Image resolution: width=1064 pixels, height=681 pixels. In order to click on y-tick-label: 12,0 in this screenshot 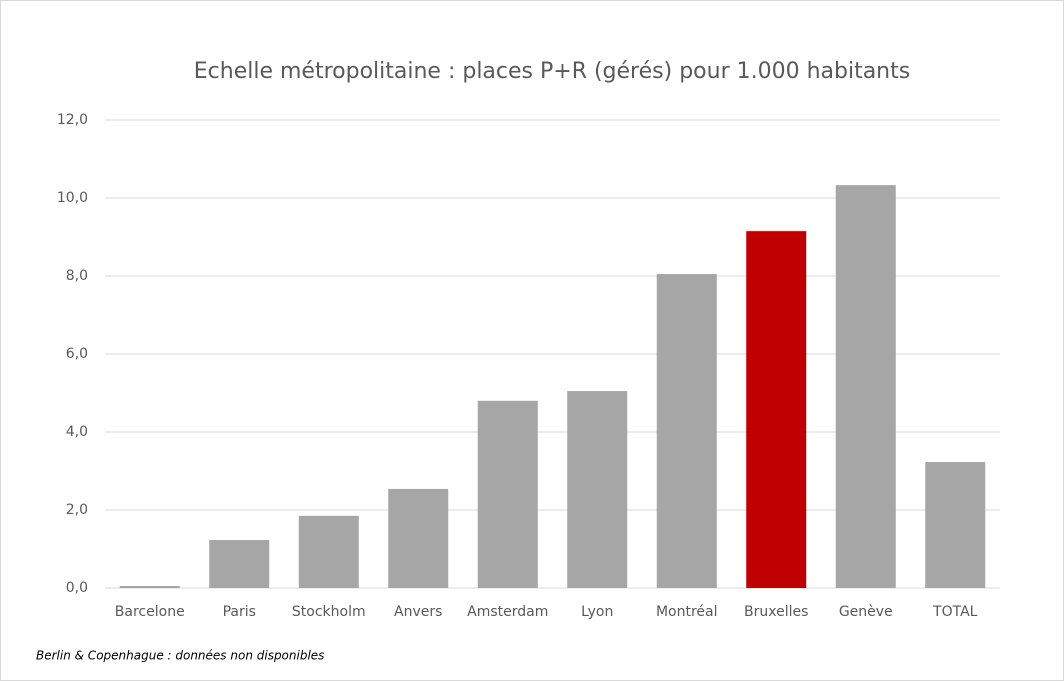, I will do `click(72, 120)`.